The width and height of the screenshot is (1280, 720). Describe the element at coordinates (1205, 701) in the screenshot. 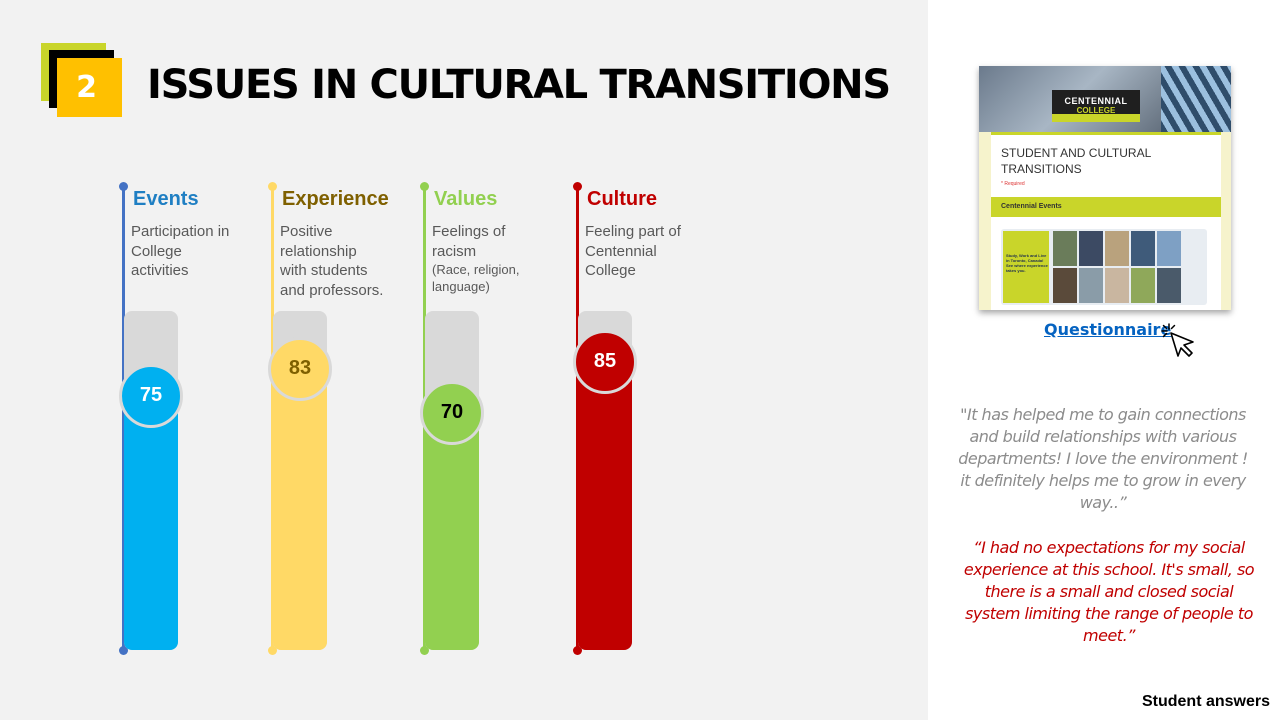

I see `footer-caption: Student answers` at that location.